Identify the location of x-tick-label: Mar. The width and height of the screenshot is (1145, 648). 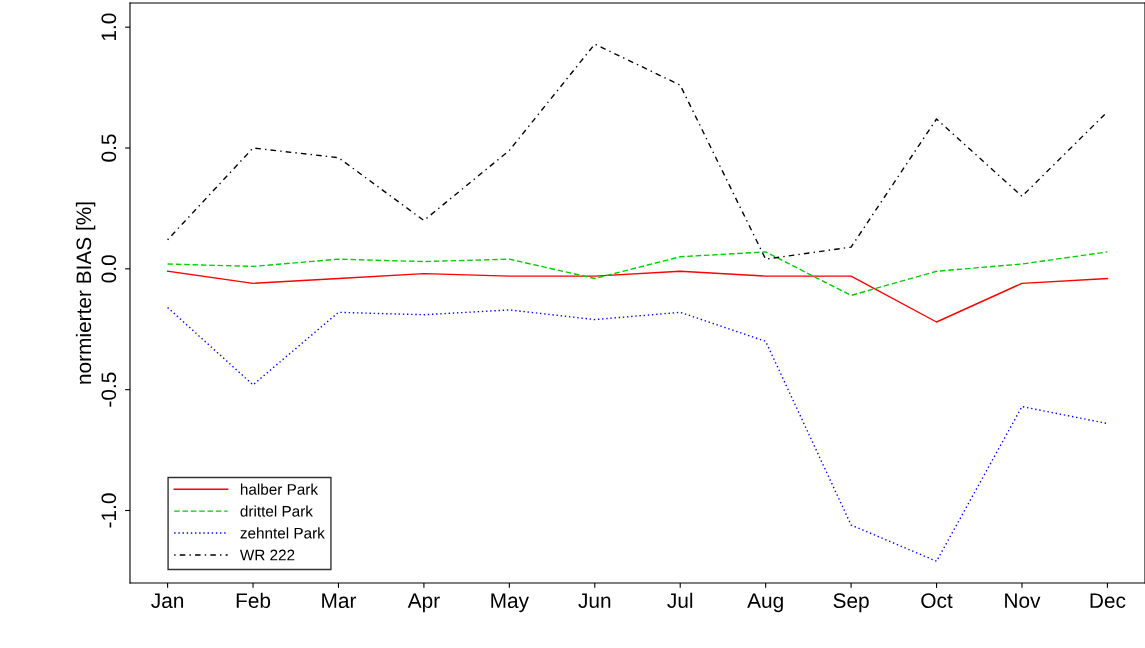
(339, 601).